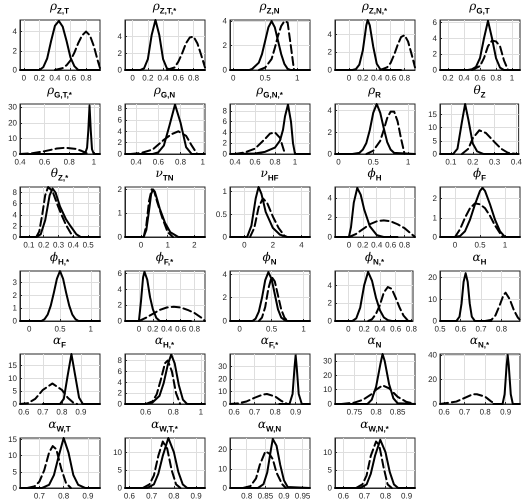 The width and height of the screenshot is (525, 502). Describe the element at coordinates (225, 191) in the screenshot. I see `y-tick-label: 1` at that location.